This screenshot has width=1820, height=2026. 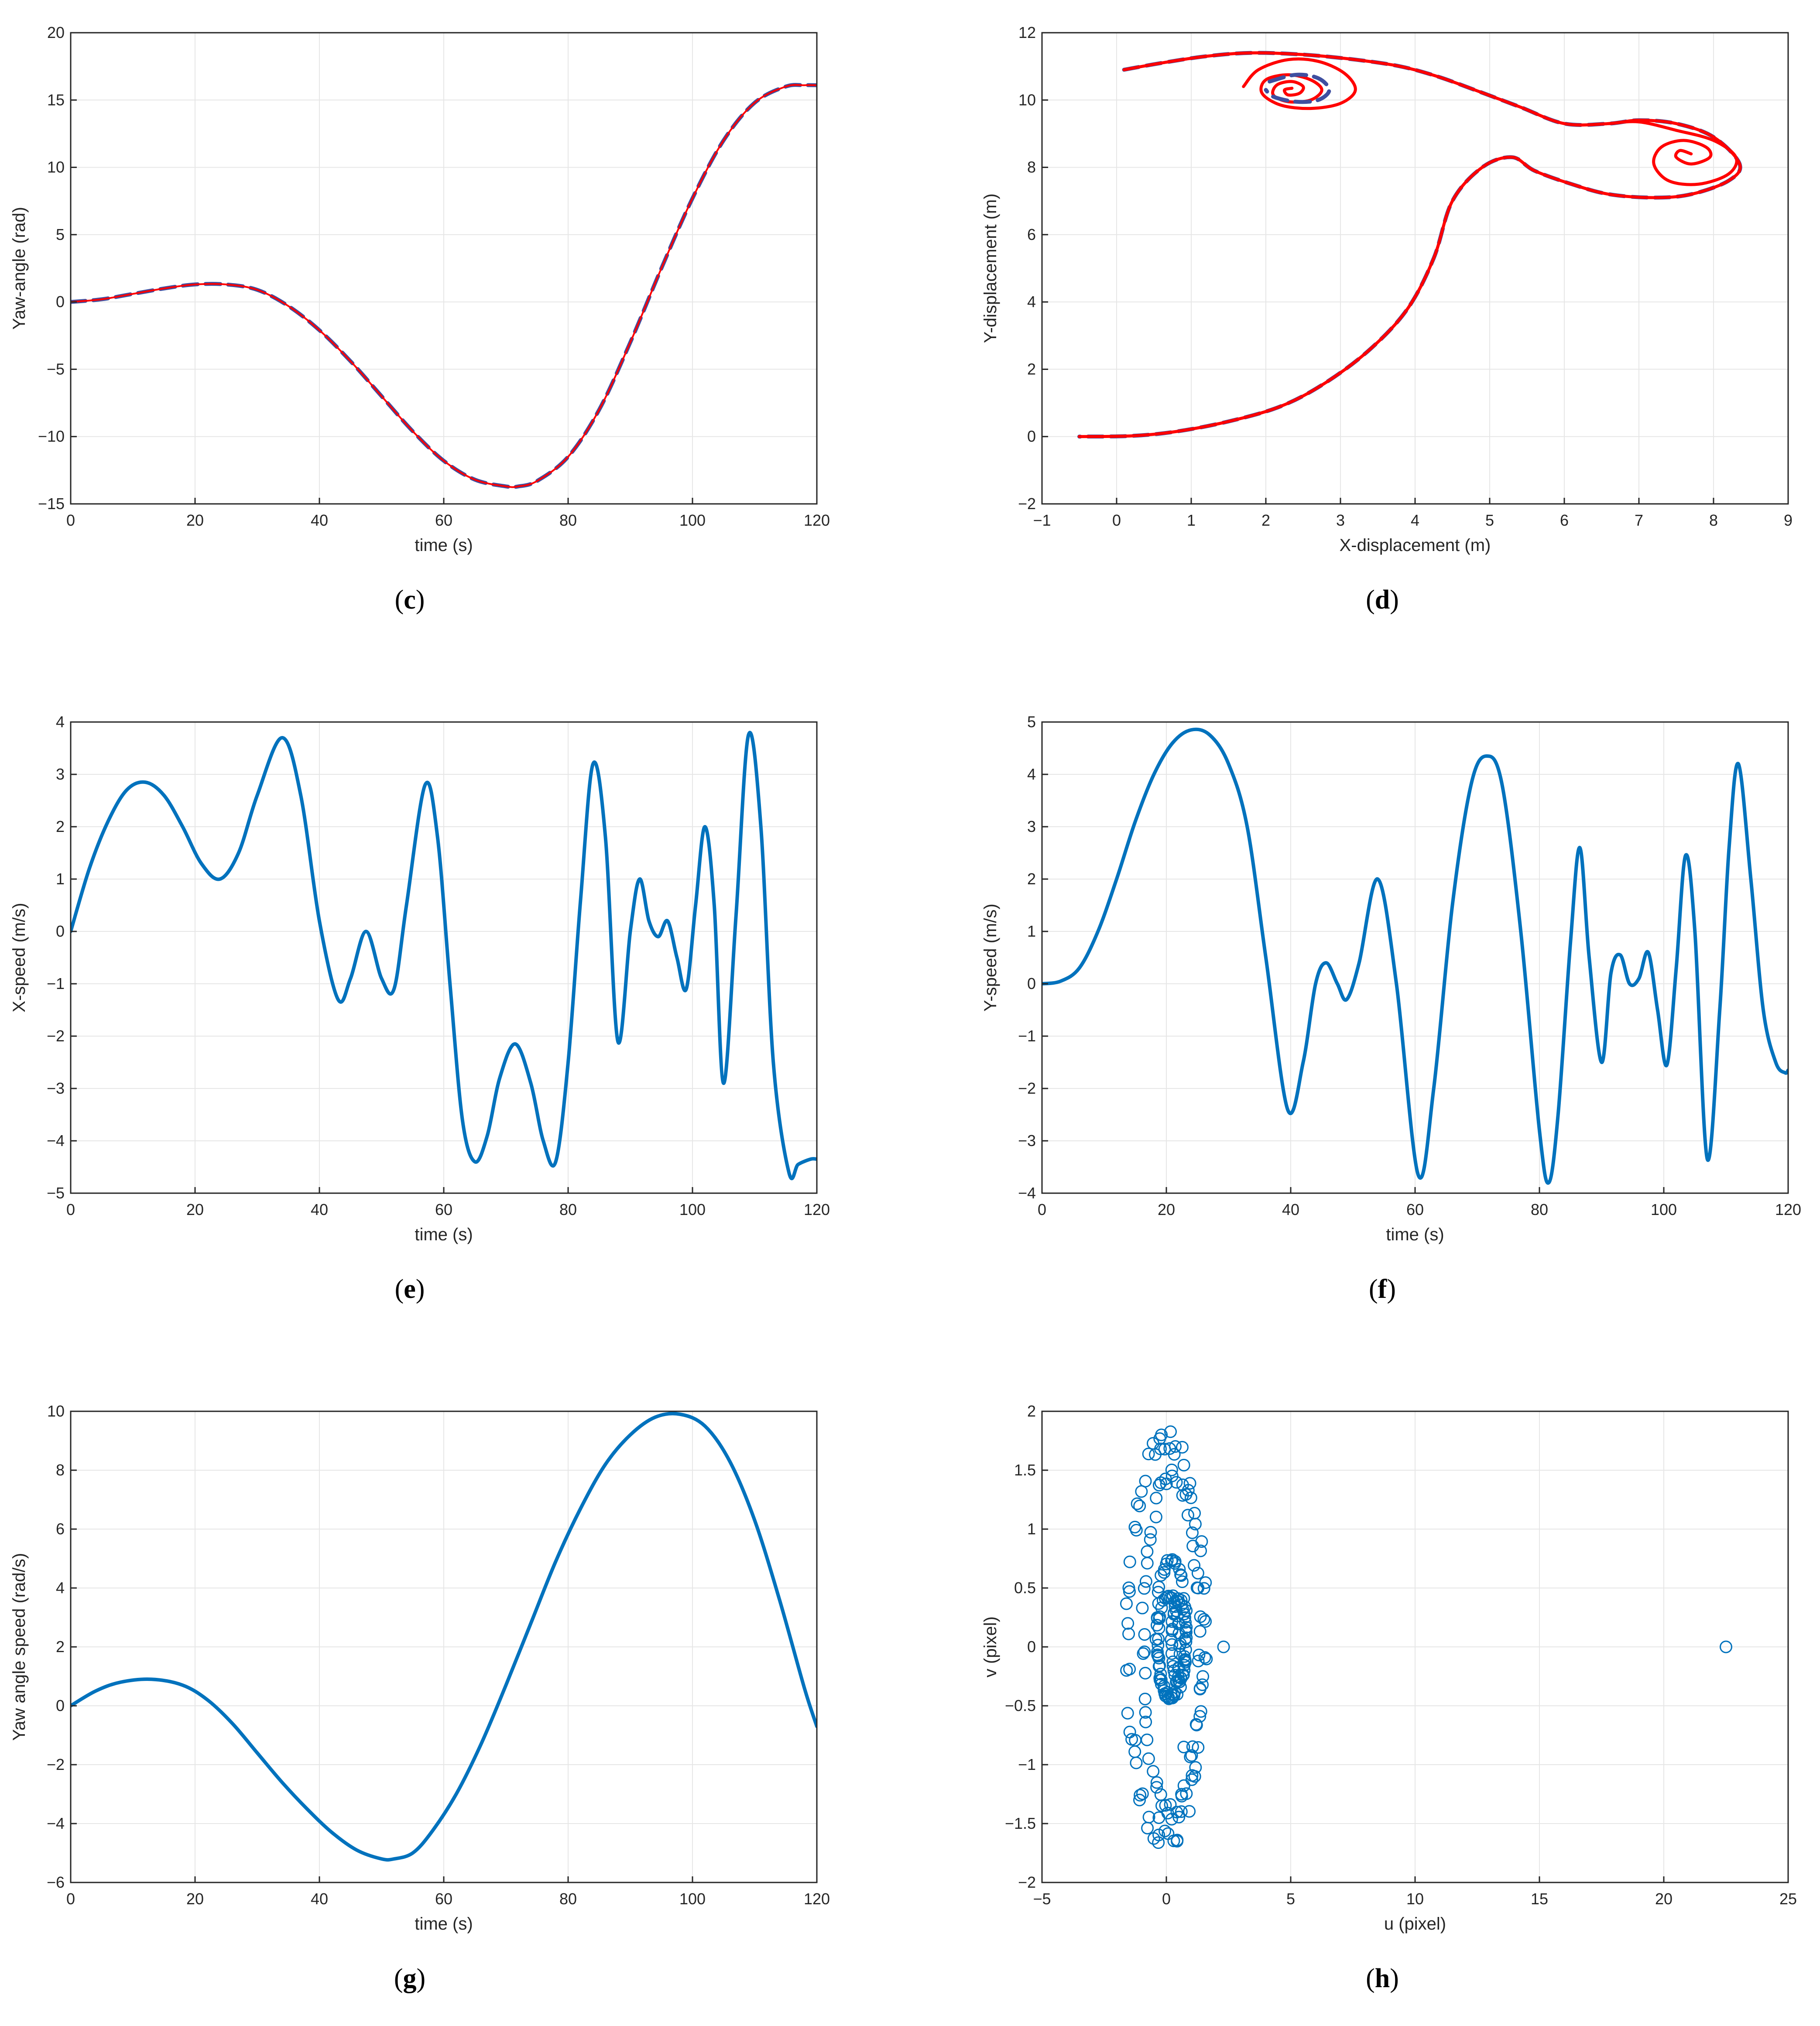 I want to click on x-tick-label: 4, so click(x=1415, y=520).